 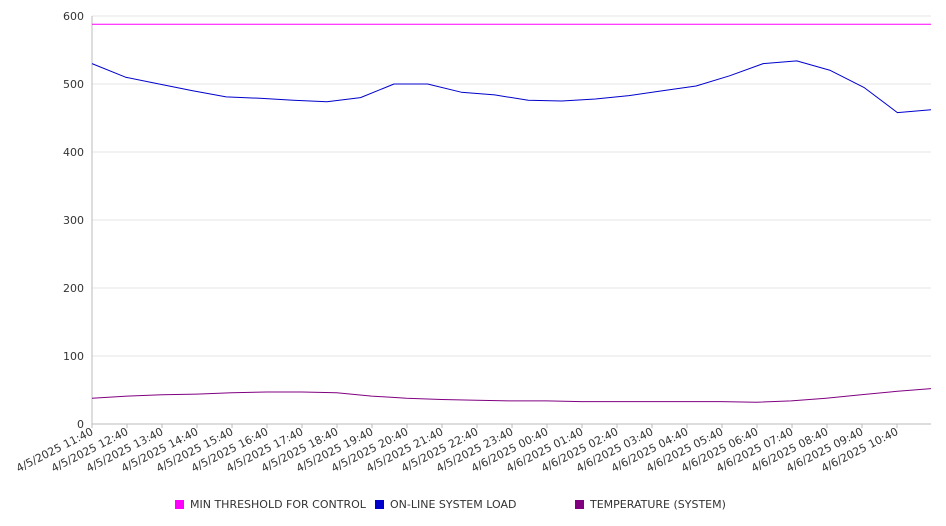 I want to click on legend-swatch-min-threshold, so click(x=179, y=504).